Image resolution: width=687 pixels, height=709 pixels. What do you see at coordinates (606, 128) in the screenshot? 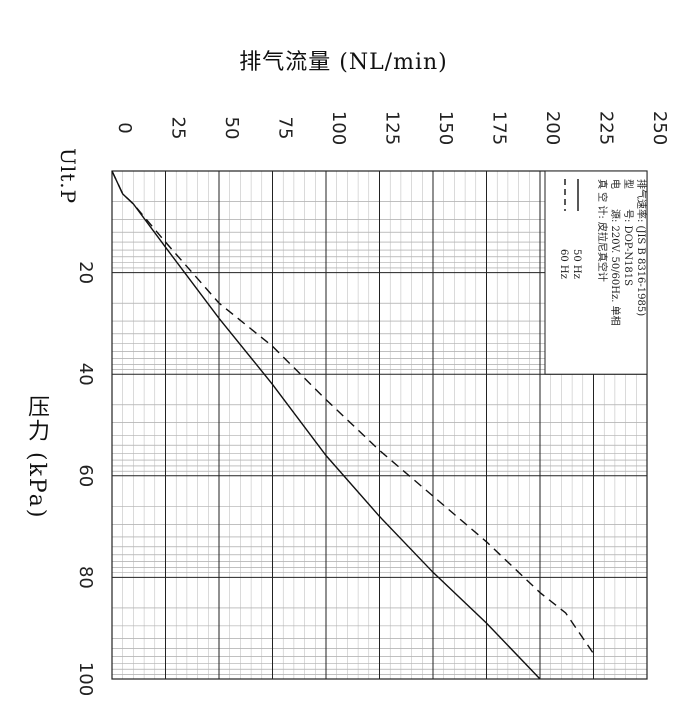
I see `x-tick-label: 225` at bounding box center [606, 128].